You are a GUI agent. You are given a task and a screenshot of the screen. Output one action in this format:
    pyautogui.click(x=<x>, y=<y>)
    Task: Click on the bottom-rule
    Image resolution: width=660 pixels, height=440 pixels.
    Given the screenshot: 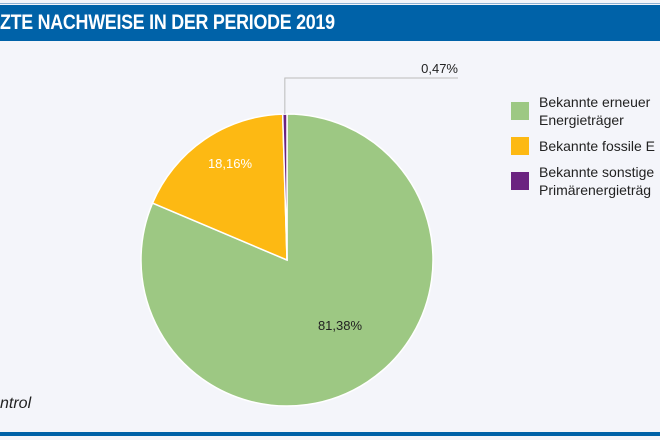 What is the action you would take?
    pyautogui.click(x=330, y=434)
    